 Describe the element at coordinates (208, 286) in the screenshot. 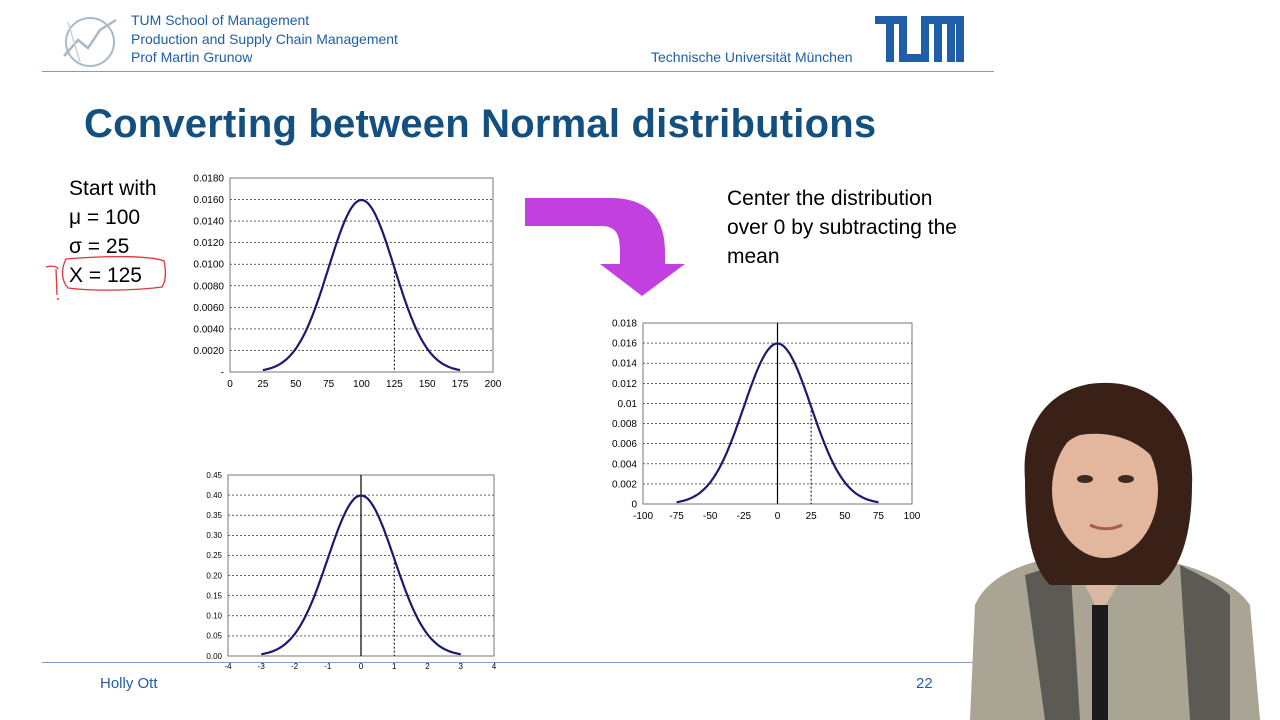

I see `y-tick-label: 0.0080` at that location.